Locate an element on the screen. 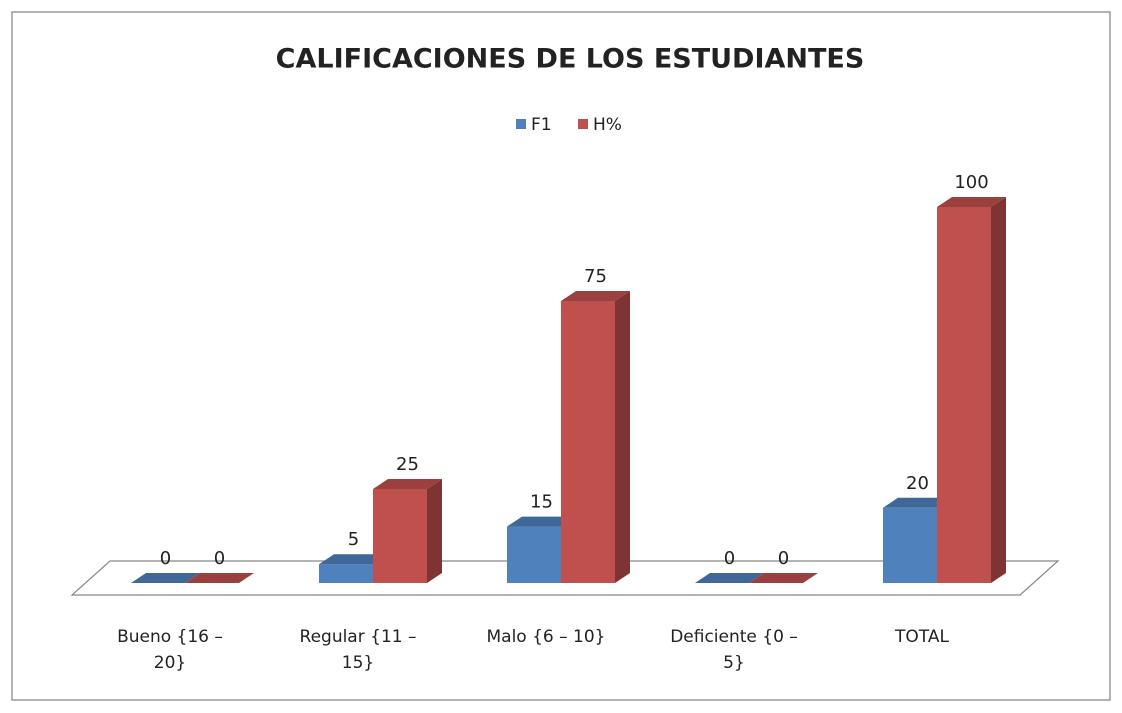 This screenshot has width=1122, height=713. data-label: 75 is located at coordinates (595, 276).